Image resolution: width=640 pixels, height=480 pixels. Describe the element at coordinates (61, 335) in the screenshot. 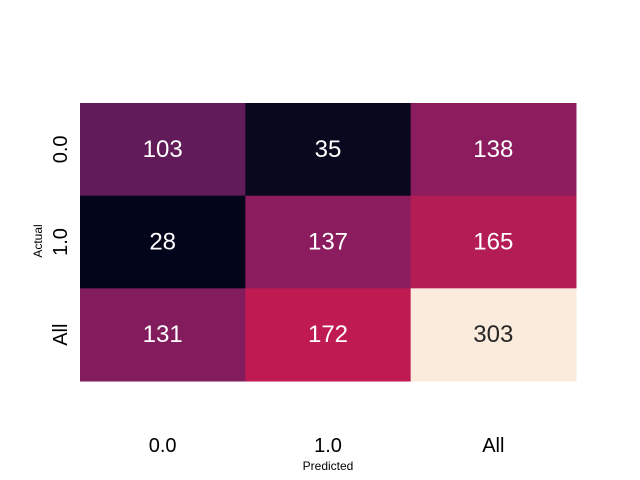

I see `y-tick-label-2: All` at that location.